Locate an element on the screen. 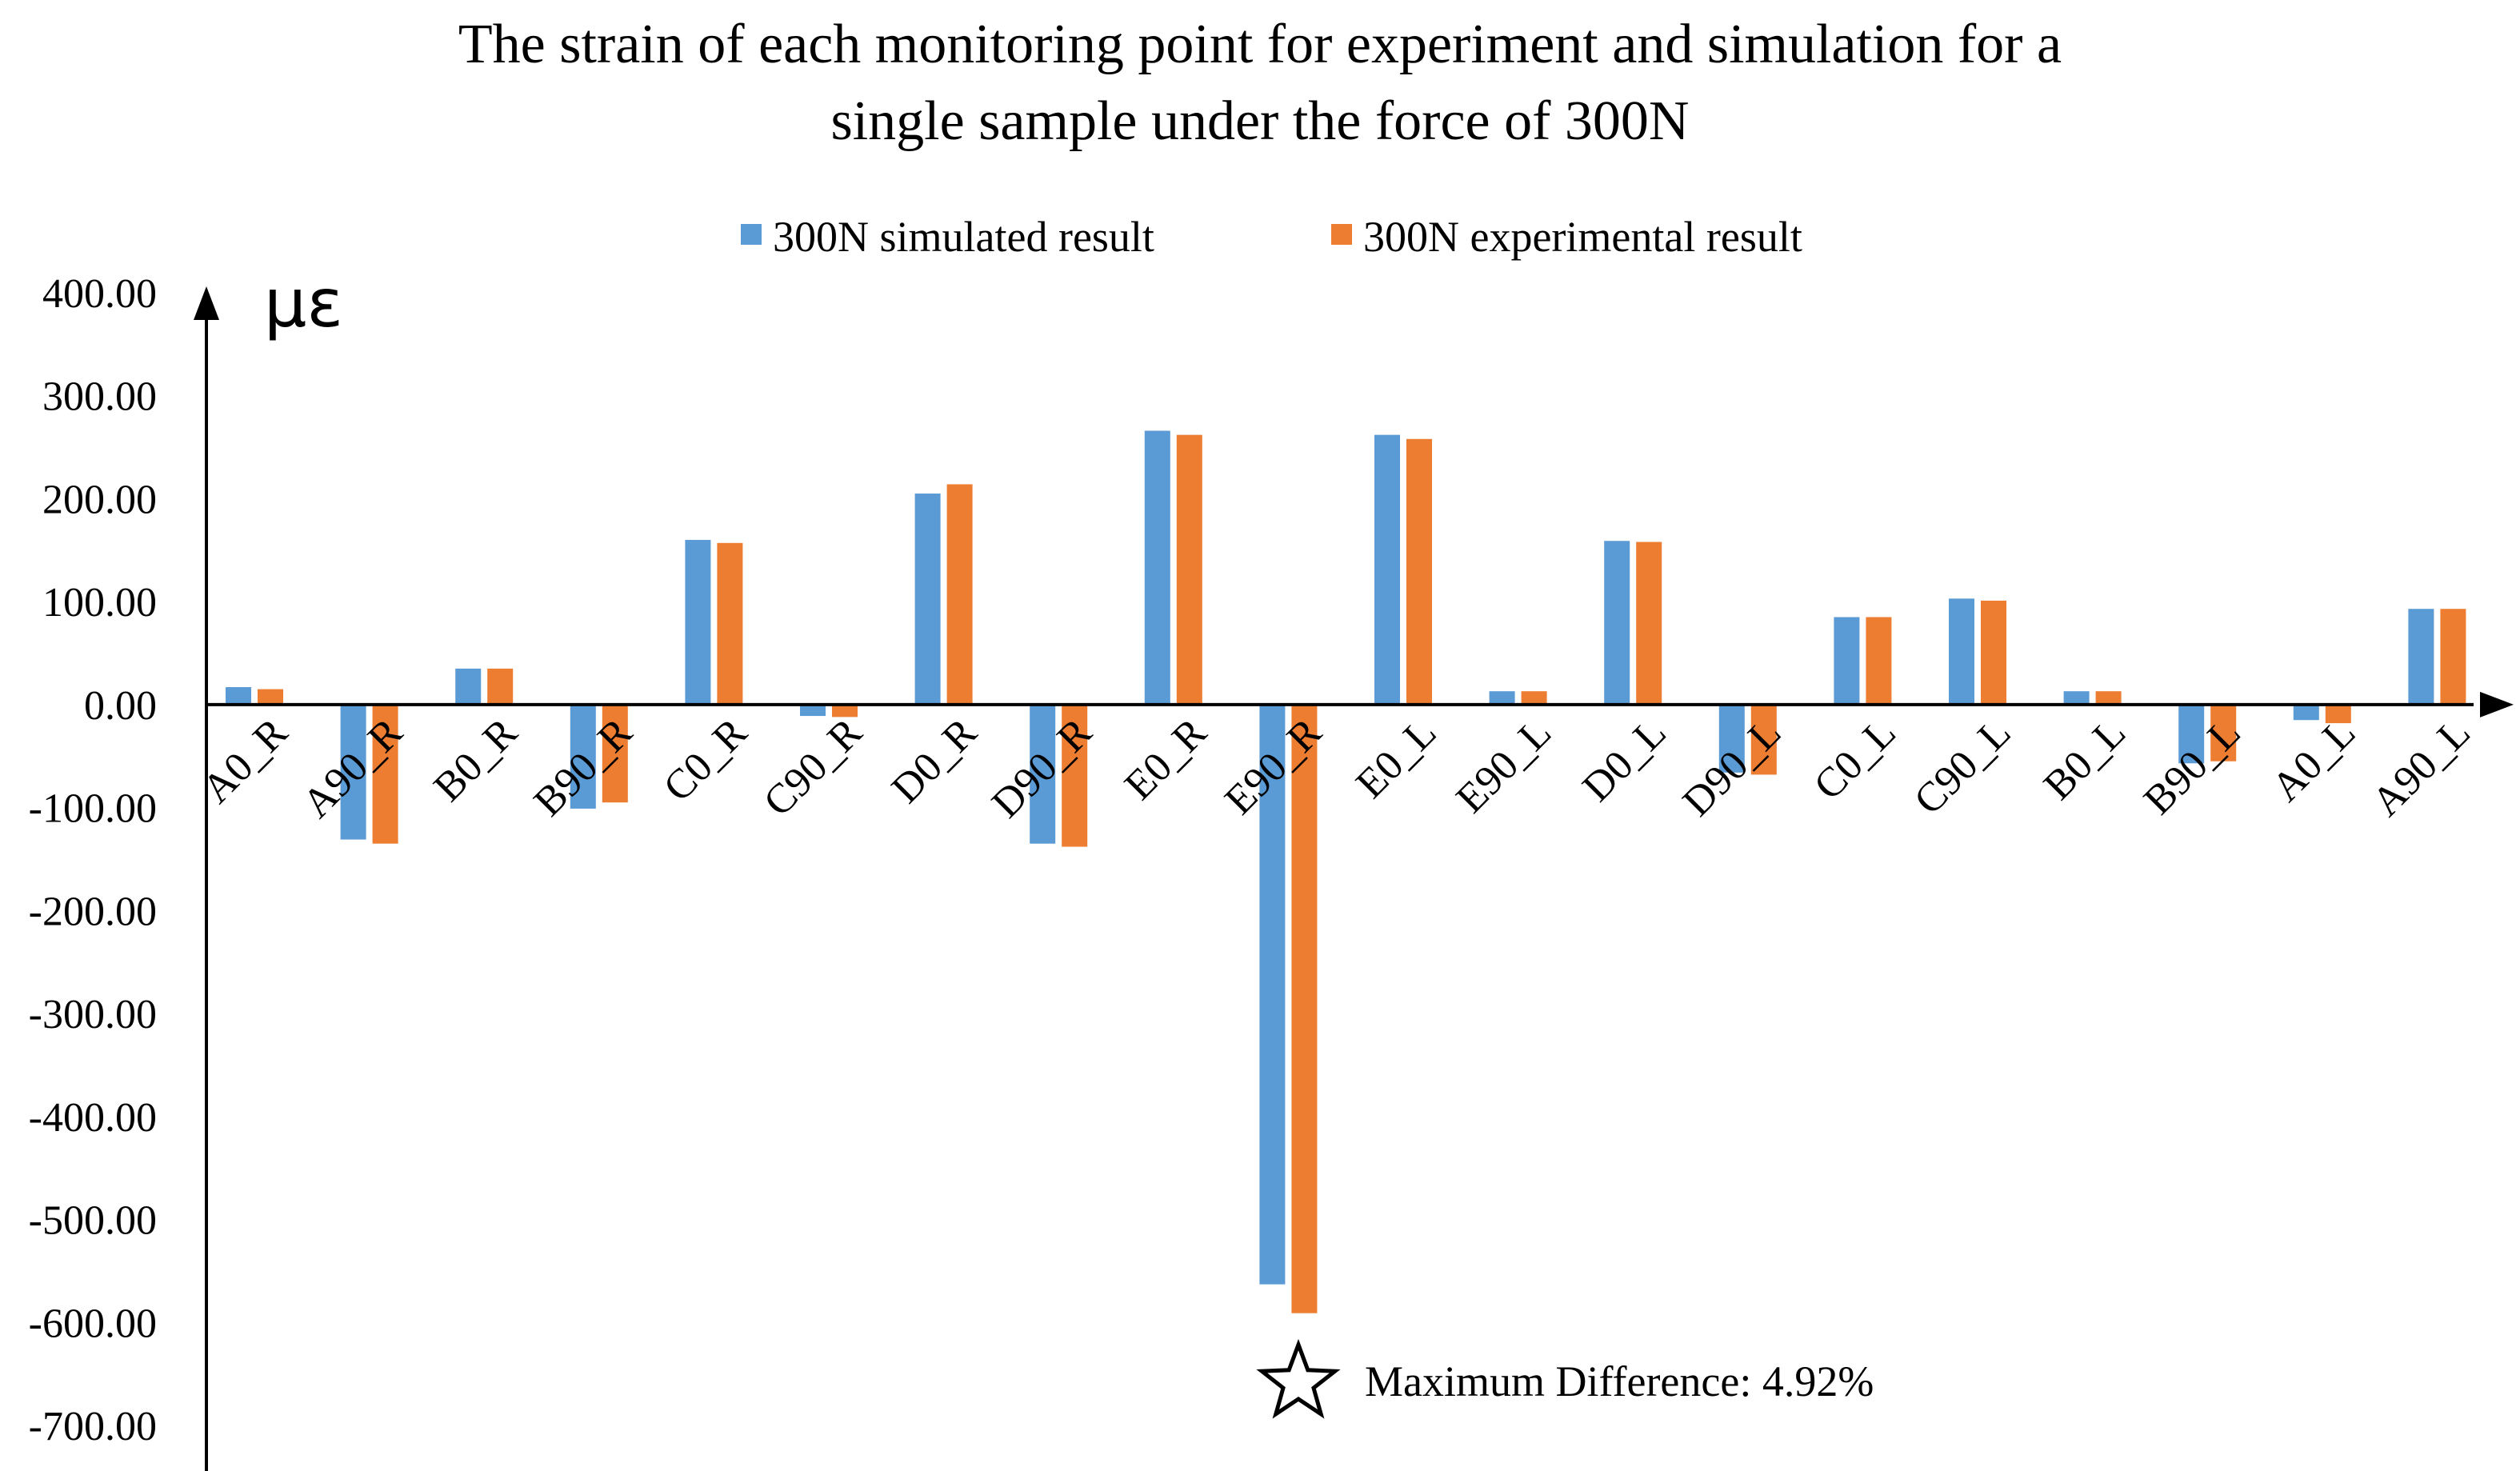 This screenshot has width=2520, height=1471. bar-experimental-d0-r is located at coordinates (959, 594).